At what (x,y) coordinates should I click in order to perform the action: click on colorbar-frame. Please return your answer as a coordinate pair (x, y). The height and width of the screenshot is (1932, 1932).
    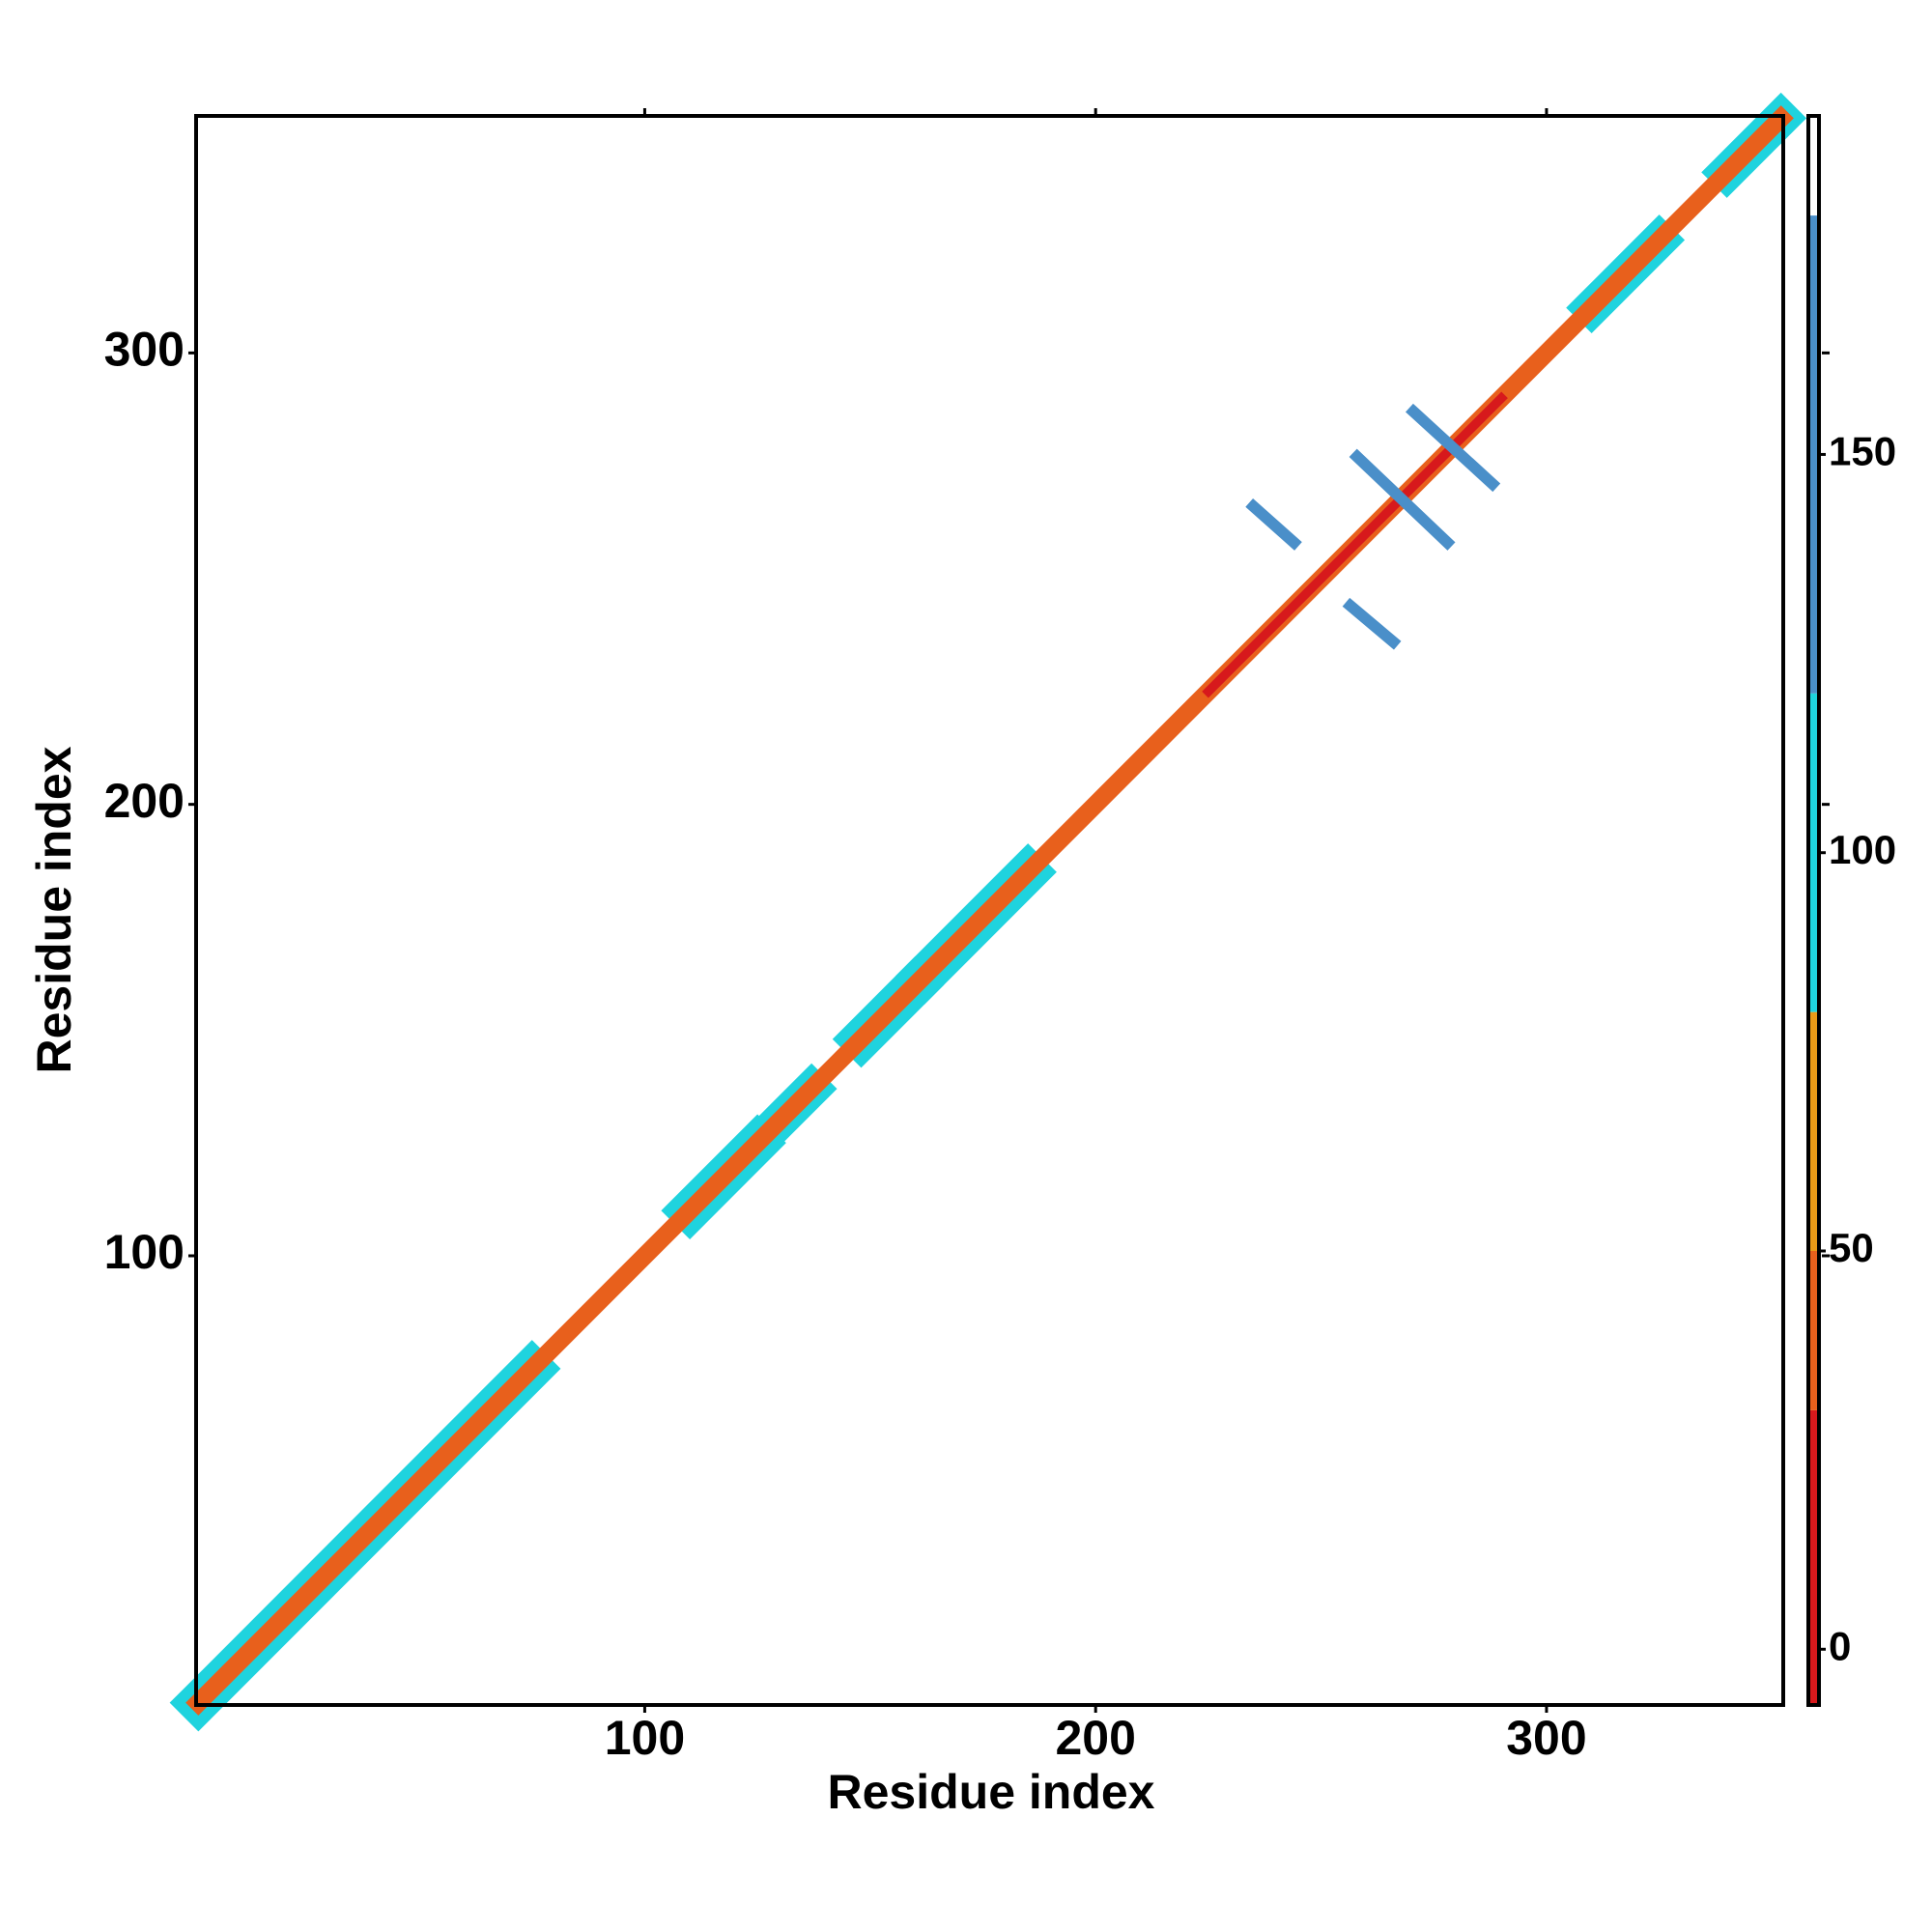
    Looking at the image, I should click on (1813, 910).